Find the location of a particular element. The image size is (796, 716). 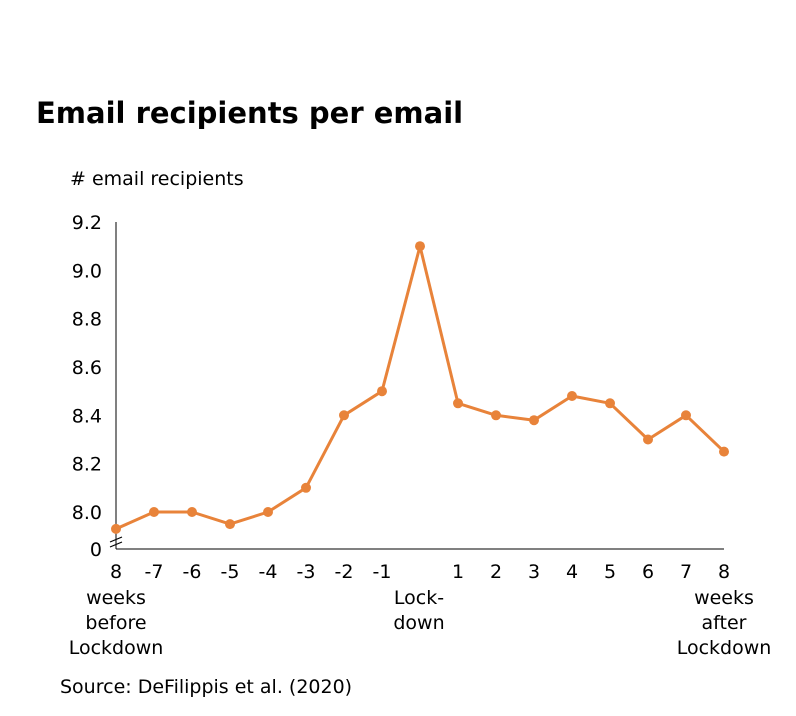

y-axis-label: # email recipients is located at coordinates (157, 179).